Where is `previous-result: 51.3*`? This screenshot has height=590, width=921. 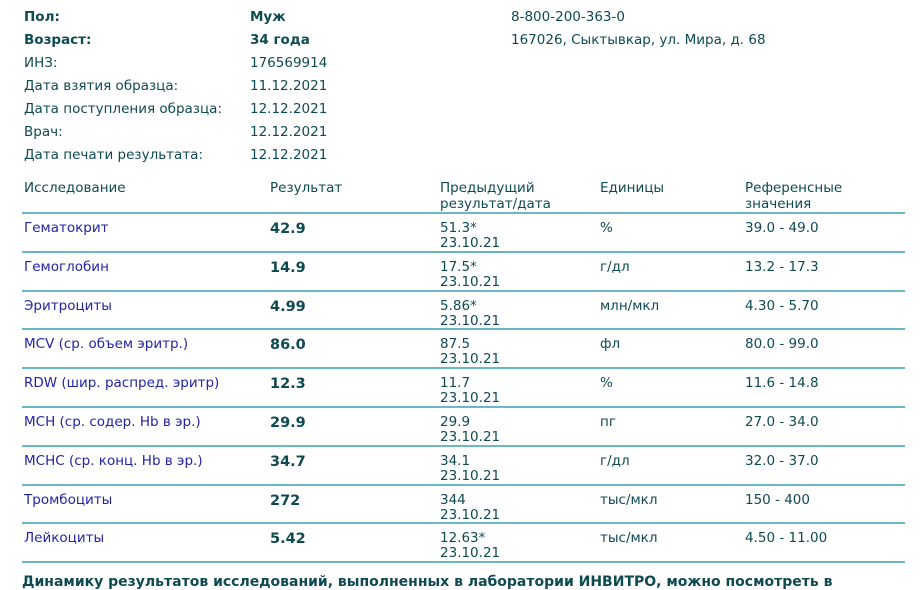 previous-result: 51.3* is located at coordinates (458, 228).